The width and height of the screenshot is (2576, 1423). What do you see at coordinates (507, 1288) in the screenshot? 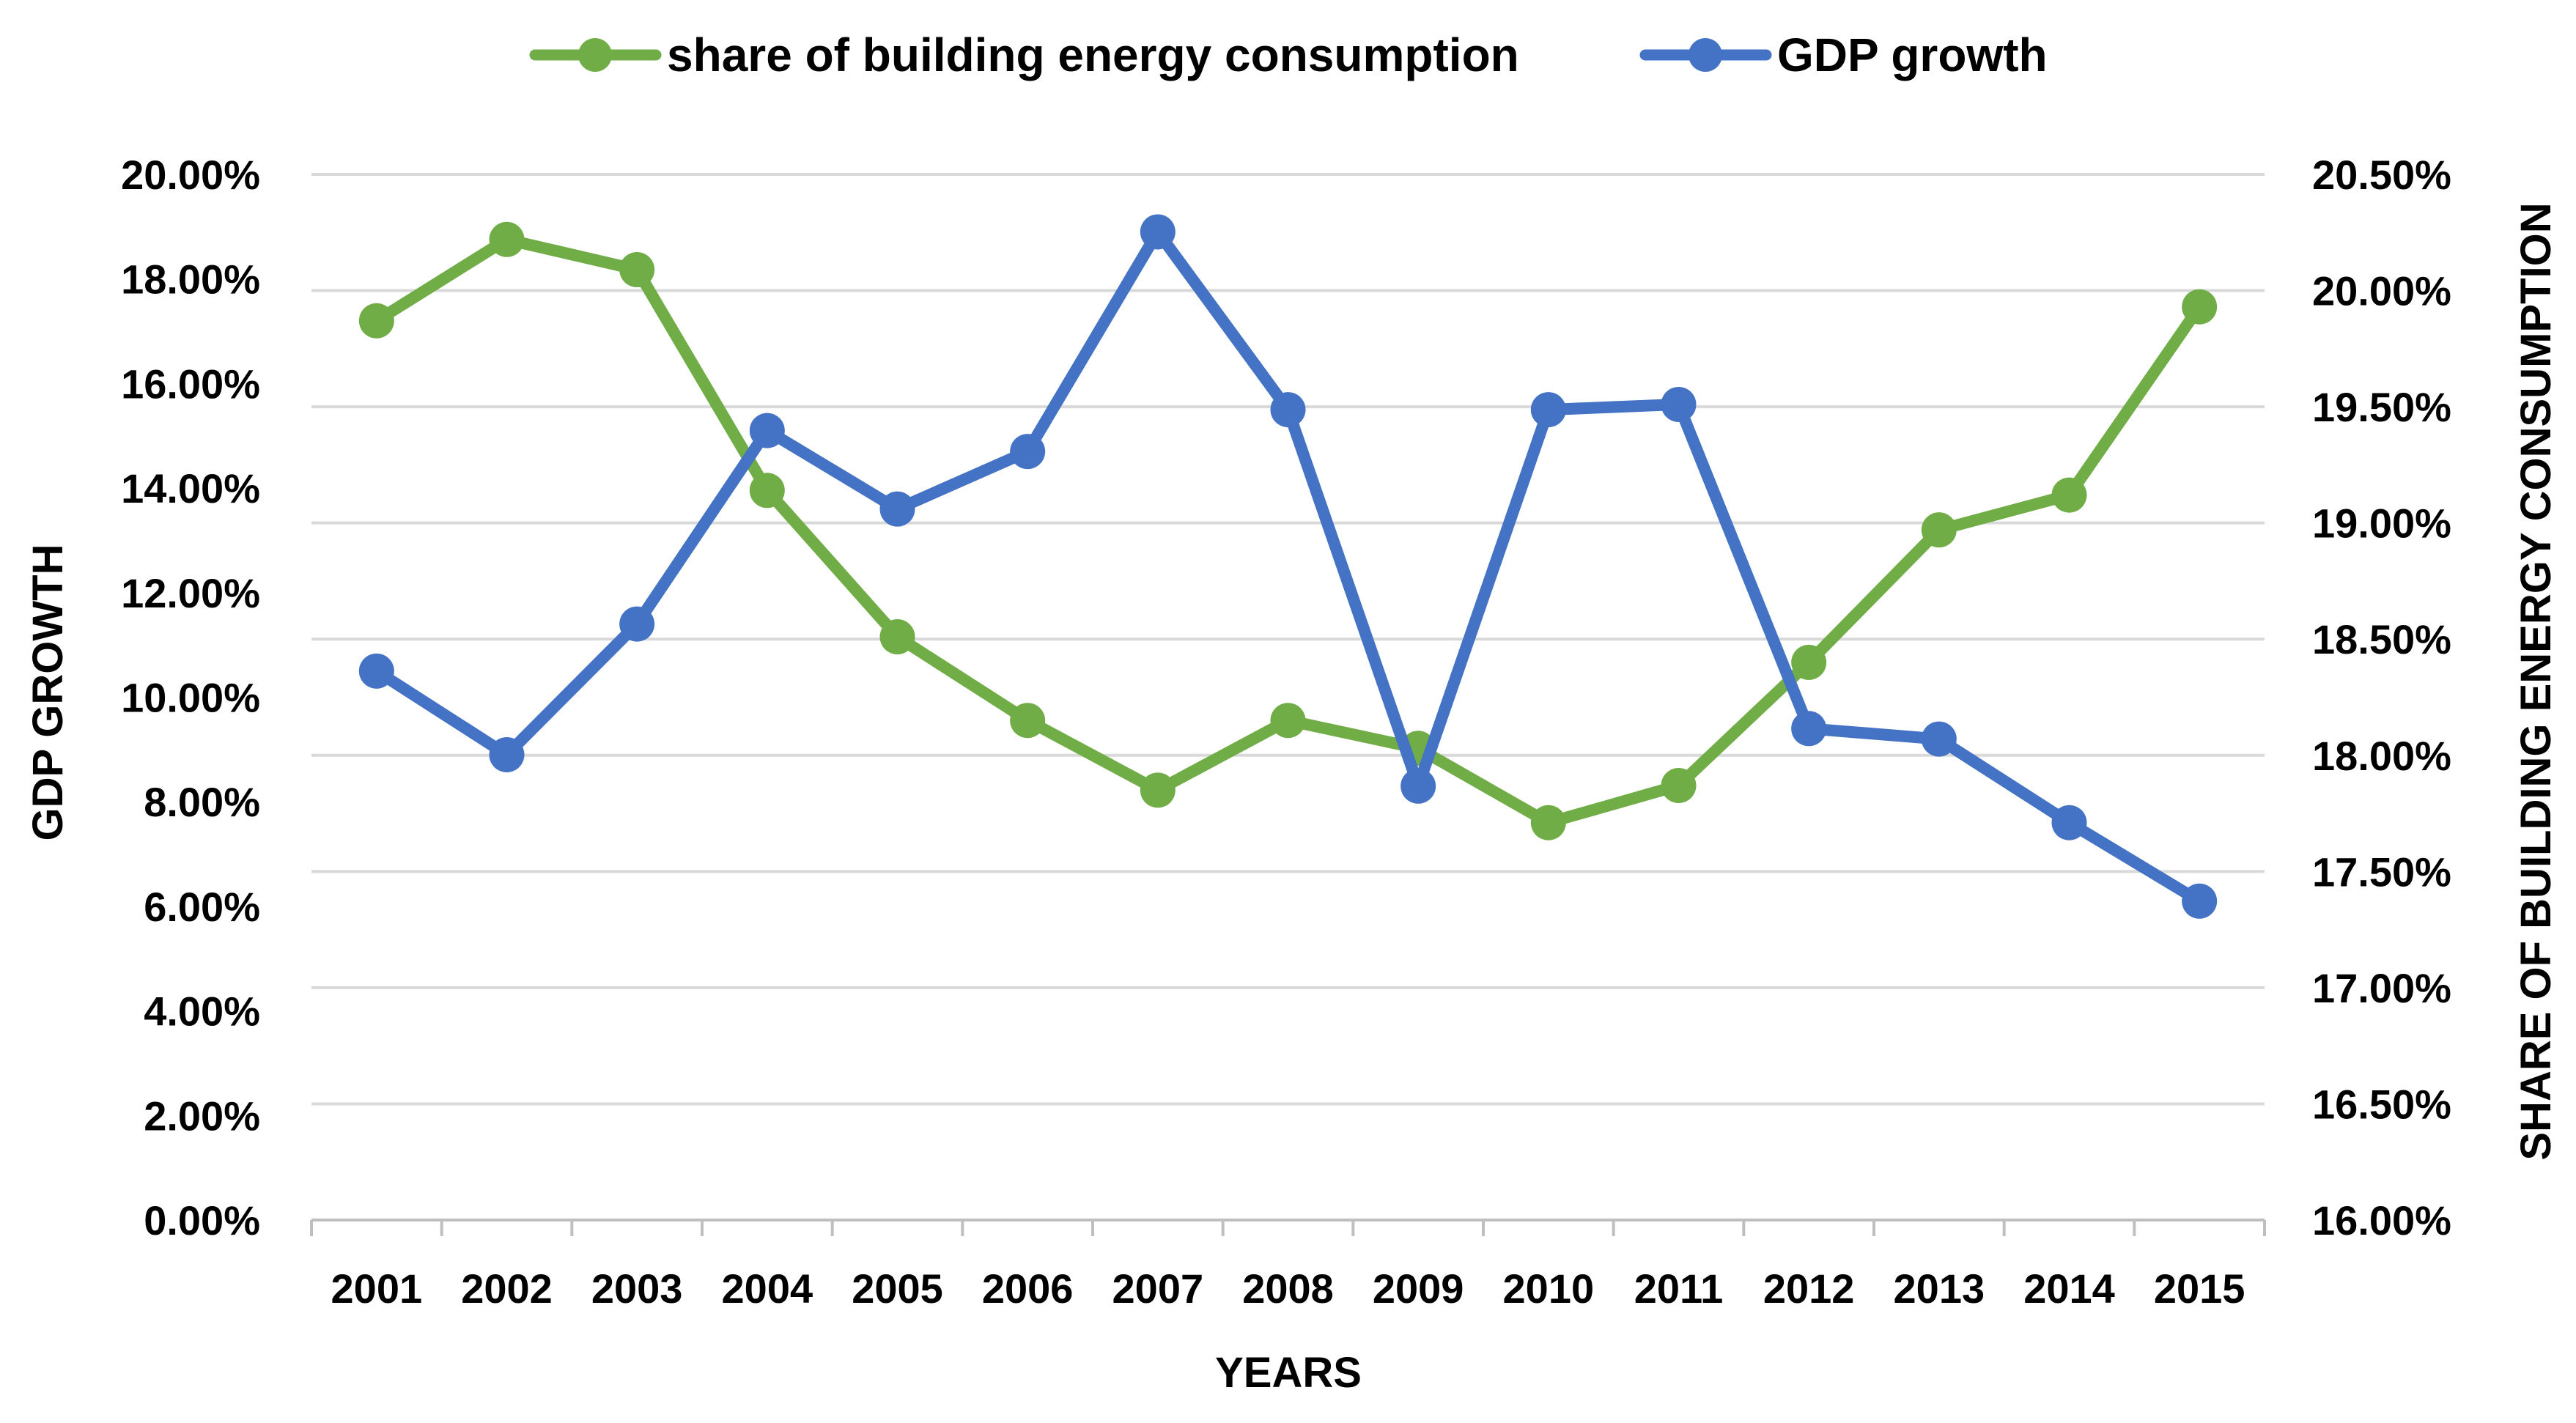
I see `x-tick-label: 2002` at bounding box center [507, 1288].